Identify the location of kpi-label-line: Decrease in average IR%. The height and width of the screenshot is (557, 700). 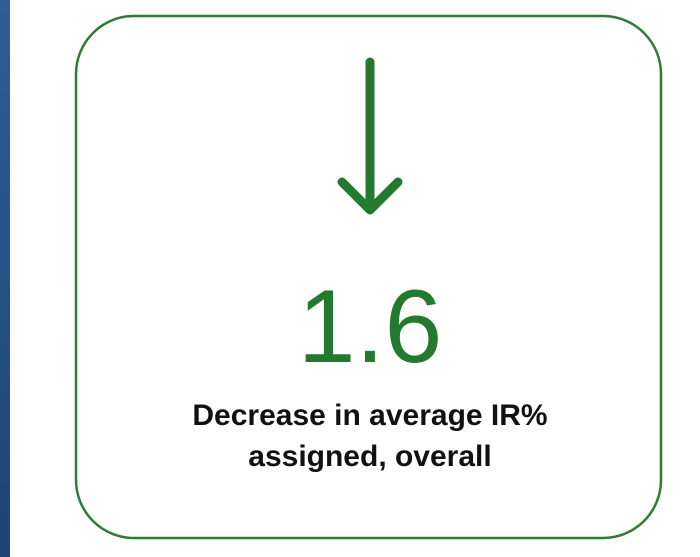
(369, 415).